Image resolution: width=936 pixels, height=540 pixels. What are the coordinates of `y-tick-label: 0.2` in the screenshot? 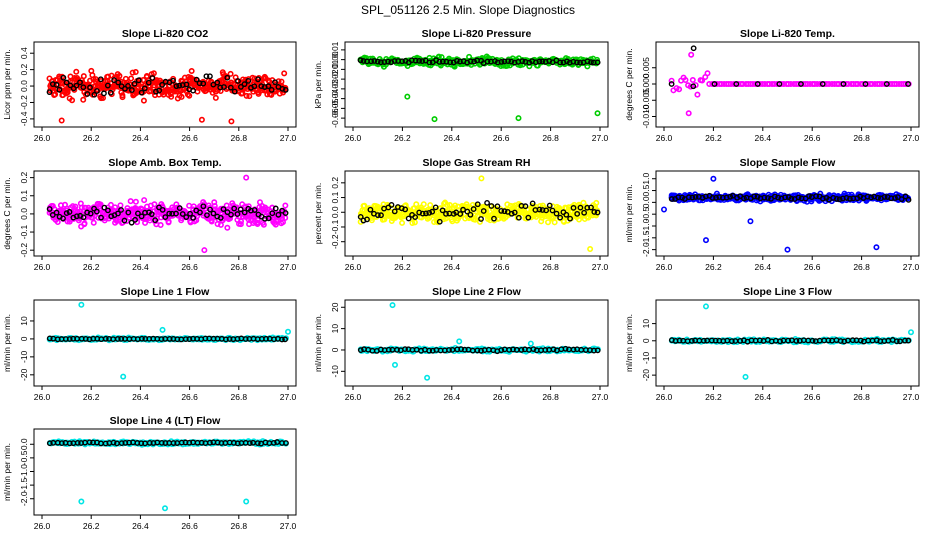 It's located at (24, 69).